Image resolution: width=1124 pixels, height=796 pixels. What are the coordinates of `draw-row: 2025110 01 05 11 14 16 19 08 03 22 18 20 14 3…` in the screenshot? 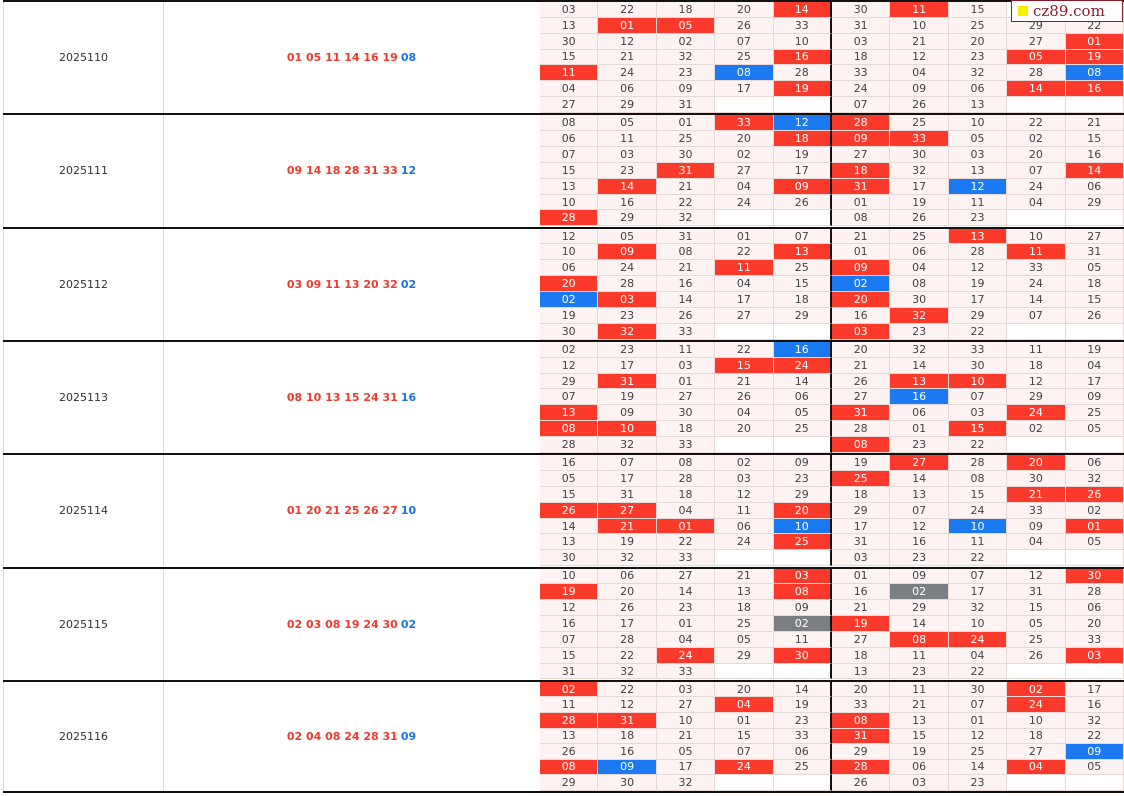 It's located at (563, 56).